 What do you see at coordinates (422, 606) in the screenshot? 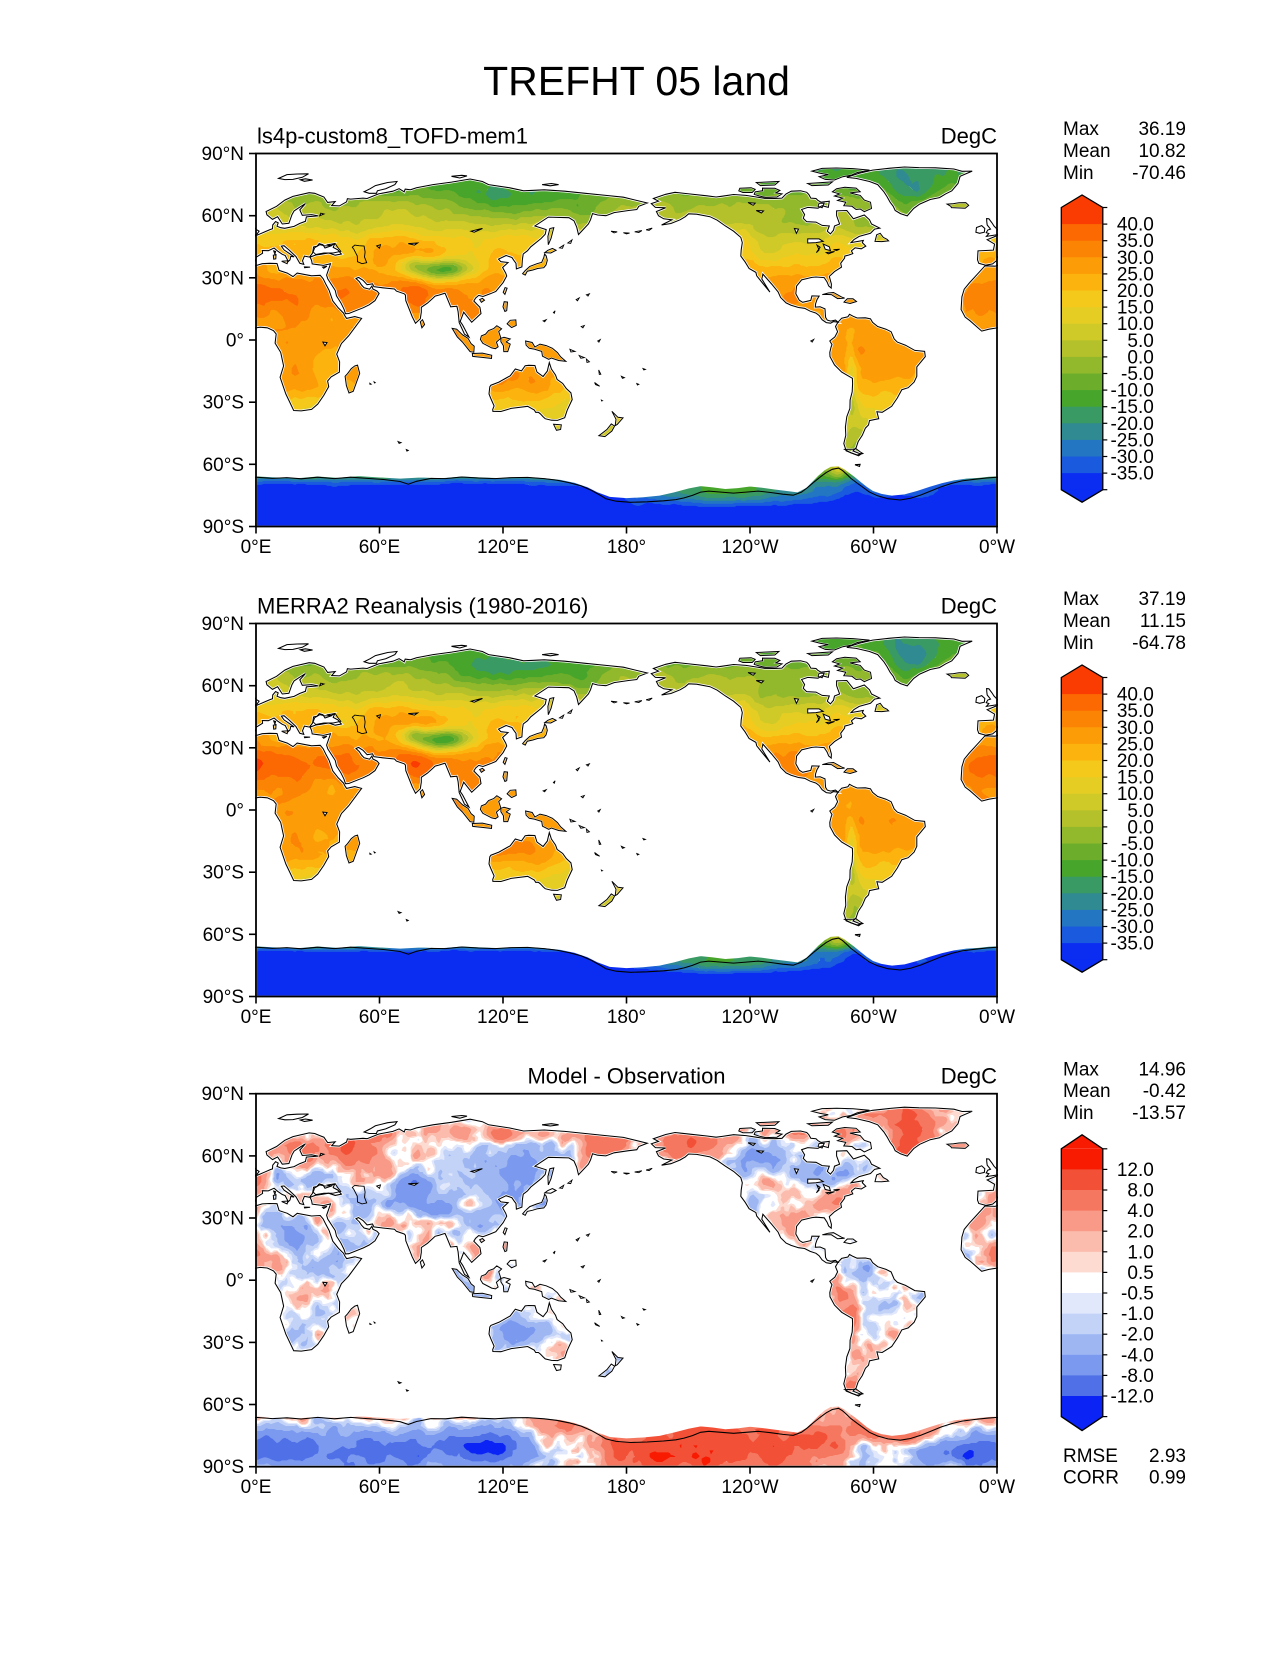
I see `svg-text: MERRA2 Reanalysis (1980-2016)` at bounding box center [422, 606].